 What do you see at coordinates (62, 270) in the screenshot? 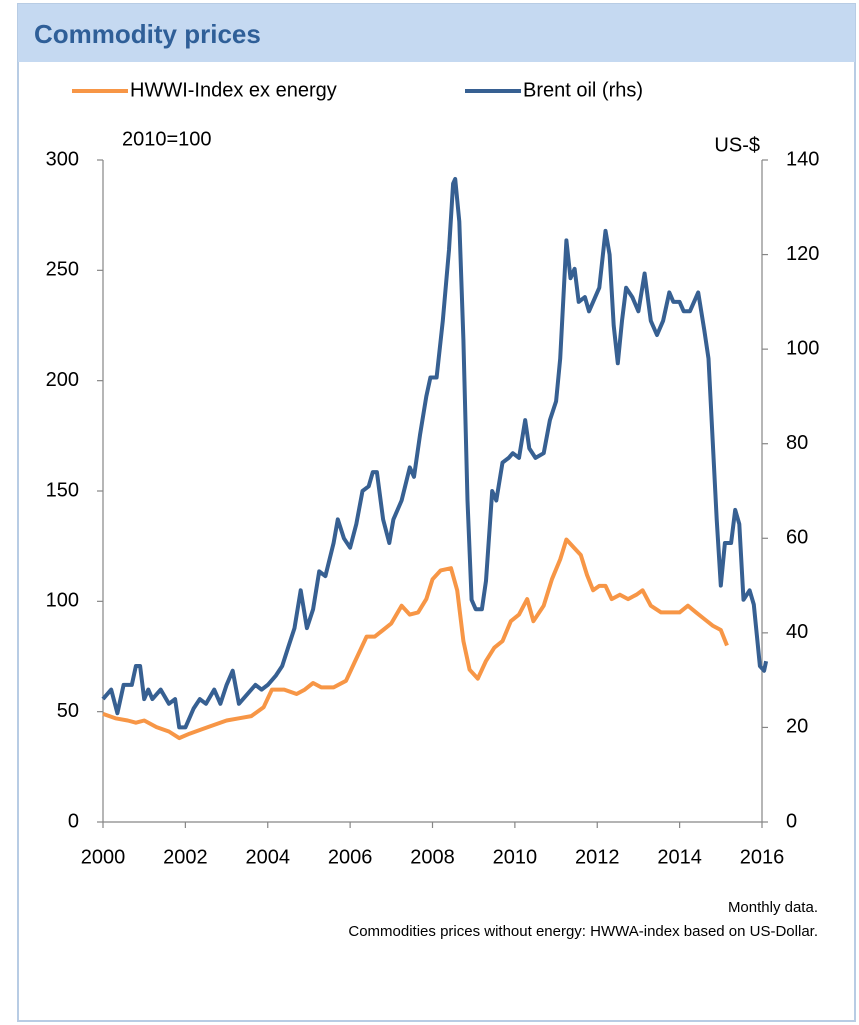
I see `y-tick-label: 250` at bounding box center [62, 270].